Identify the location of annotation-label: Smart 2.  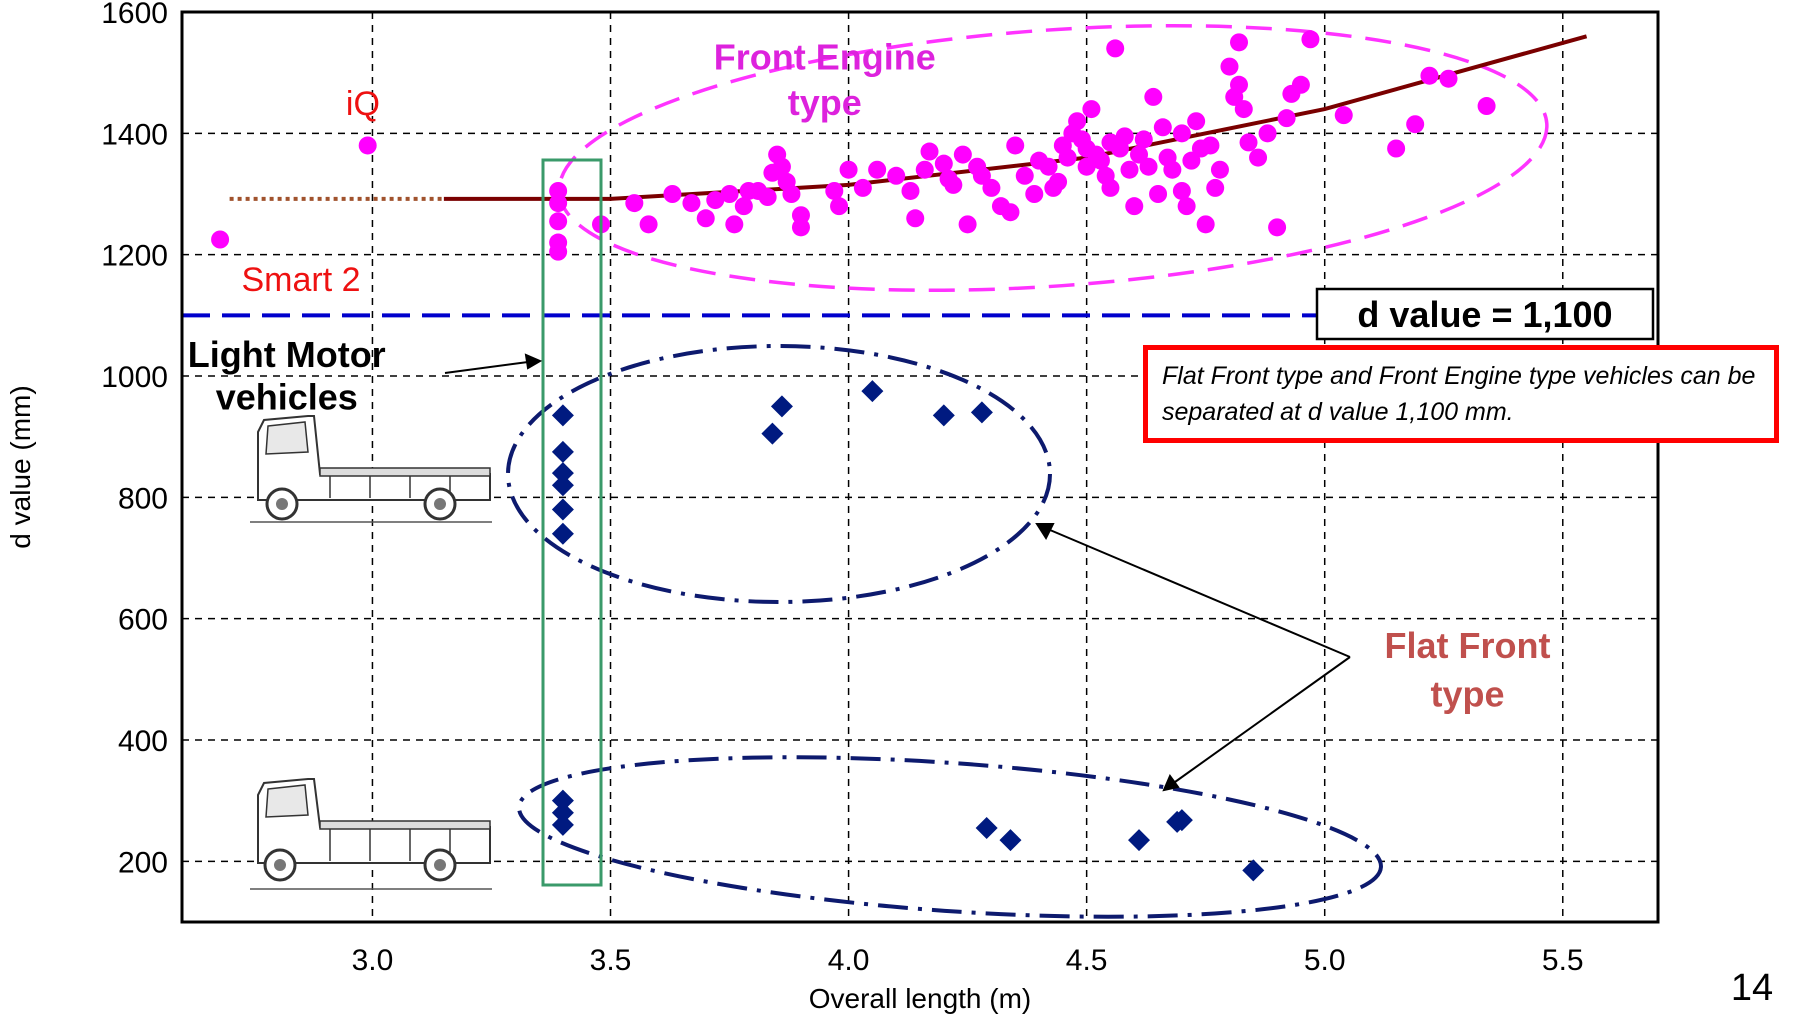
(301, 280).